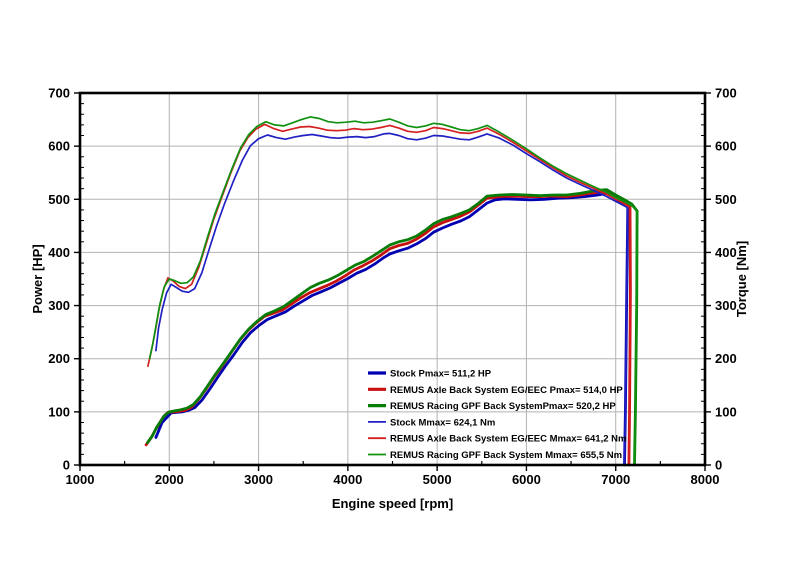 The width and height of the screenshot is (800, 566). Describe the element at coordinates (726, 358) in the screenshot. I see `right-axis-tick-label: 200` at that location.